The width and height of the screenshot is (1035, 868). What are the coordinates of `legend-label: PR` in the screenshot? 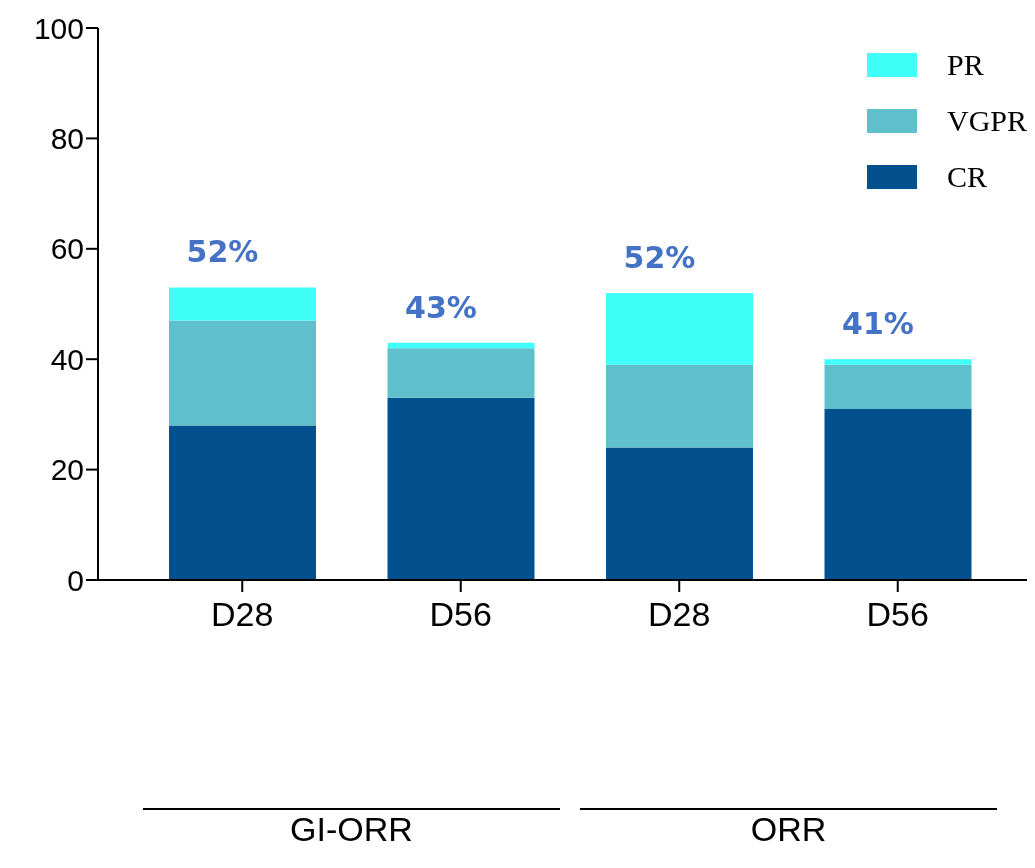 It's located at (965, 65).